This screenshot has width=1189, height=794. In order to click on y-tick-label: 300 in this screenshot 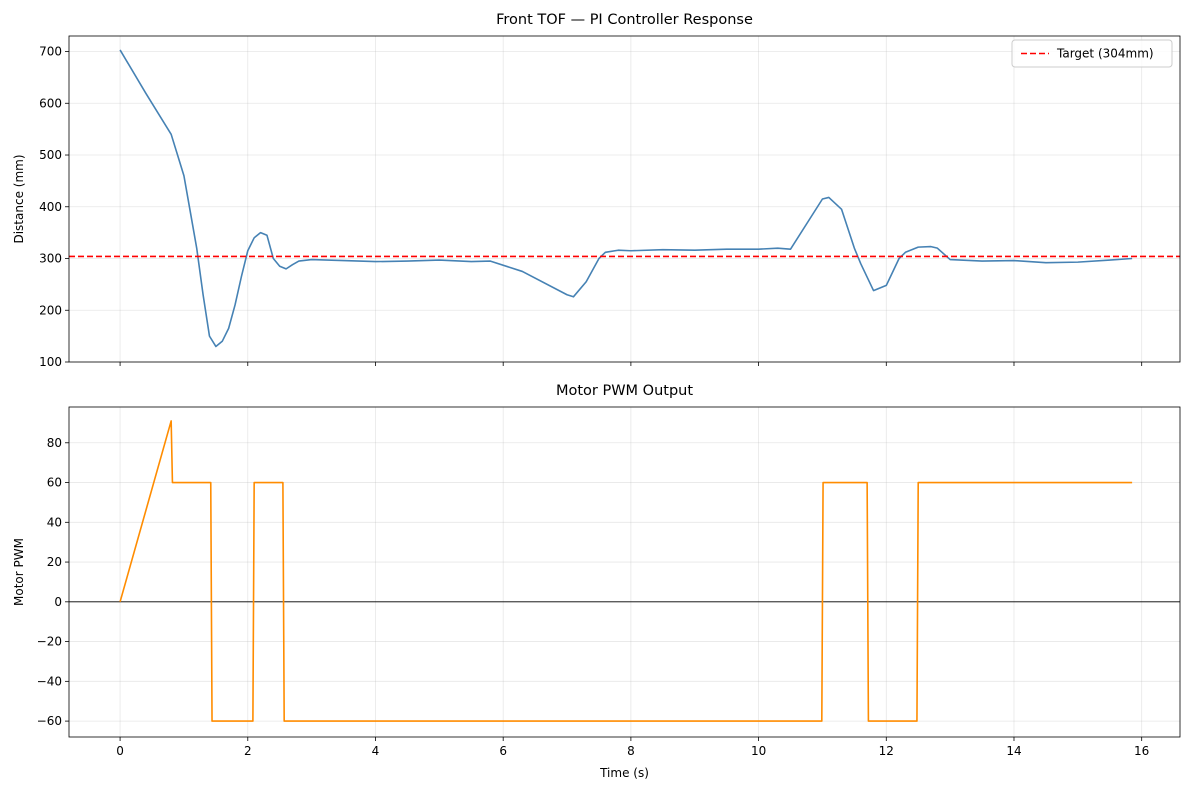, I will do `click(50, 259)`.